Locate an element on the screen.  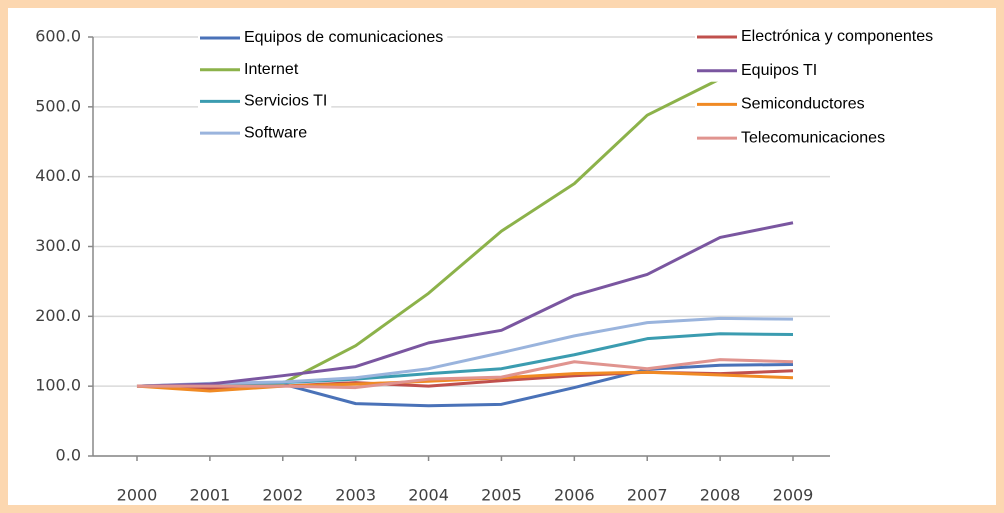
x-tick-label: 2009 is located at coordinates (793, 495).